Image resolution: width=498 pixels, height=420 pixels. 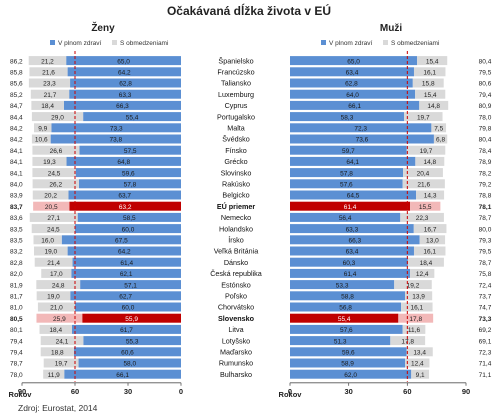 What do you see at coordinates (417, 364) in the screenshot?
I see `men-limited-label: 12,4` at bounding box center [417, 364].